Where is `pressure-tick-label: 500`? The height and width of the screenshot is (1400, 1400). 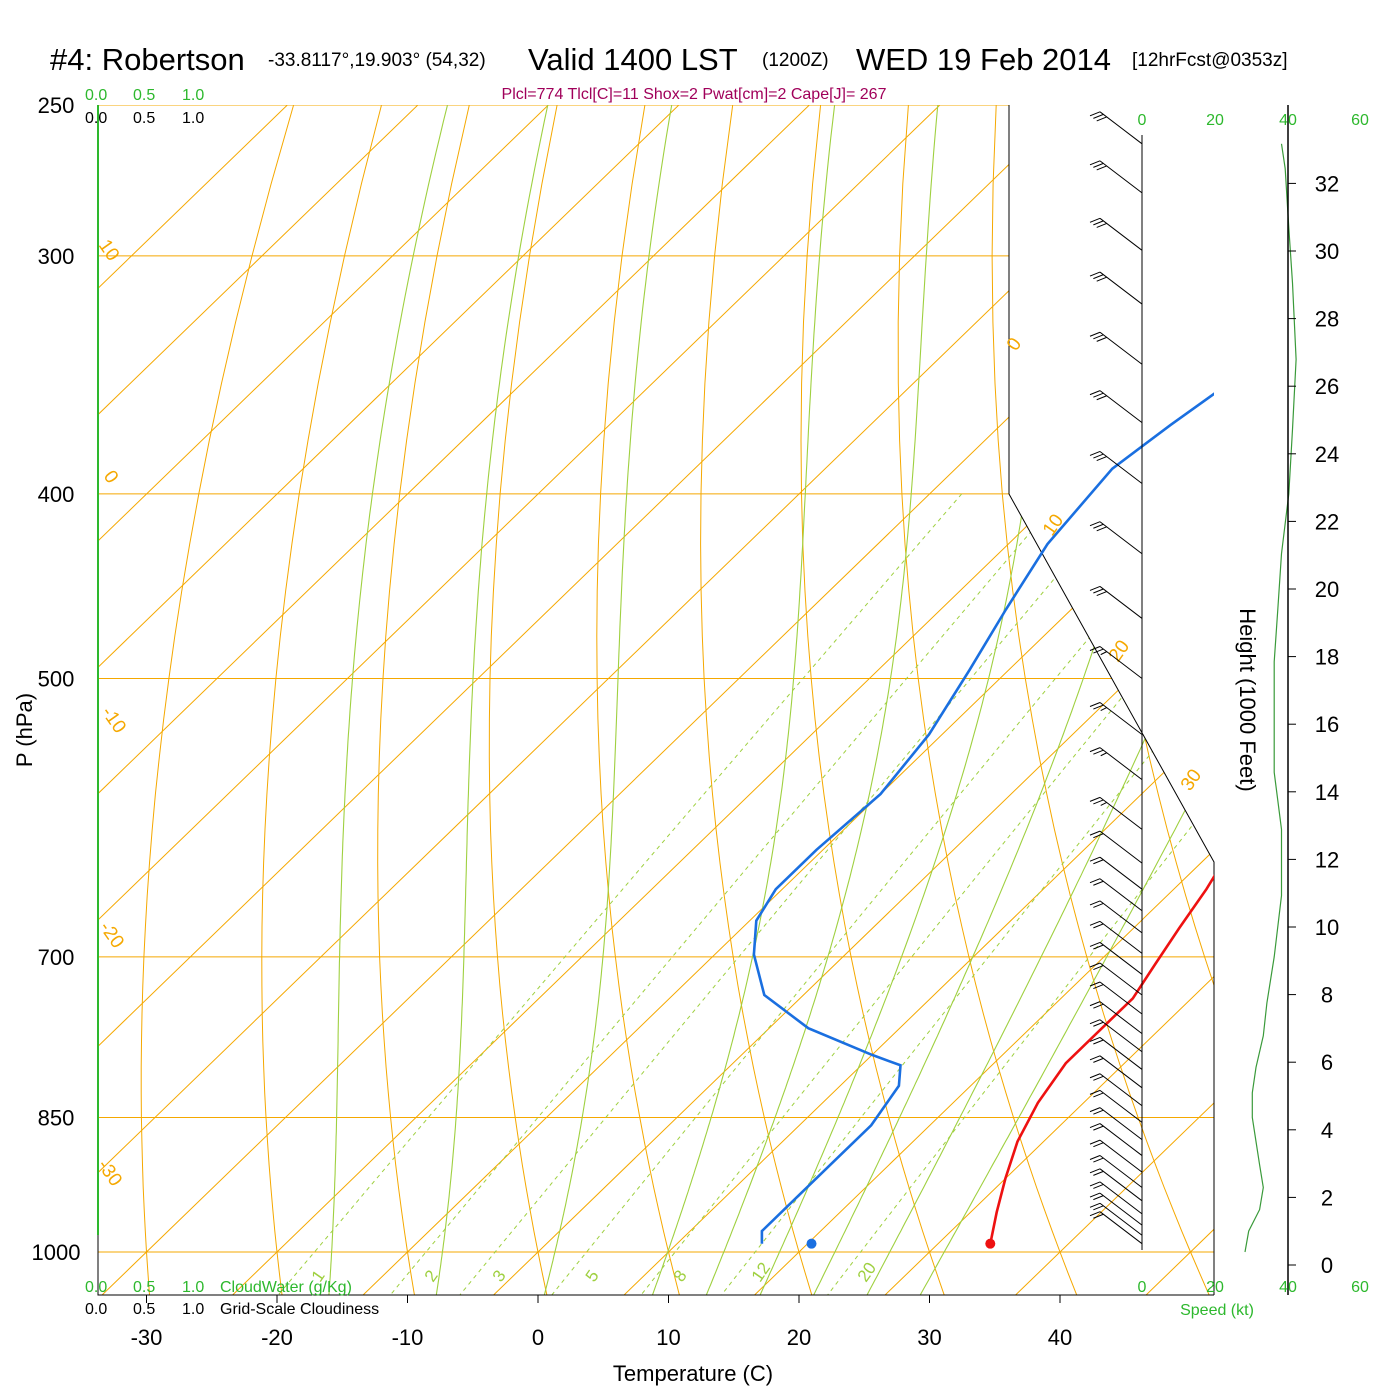 pressure-tick-label: 500 is located at coordinates (56, 679).